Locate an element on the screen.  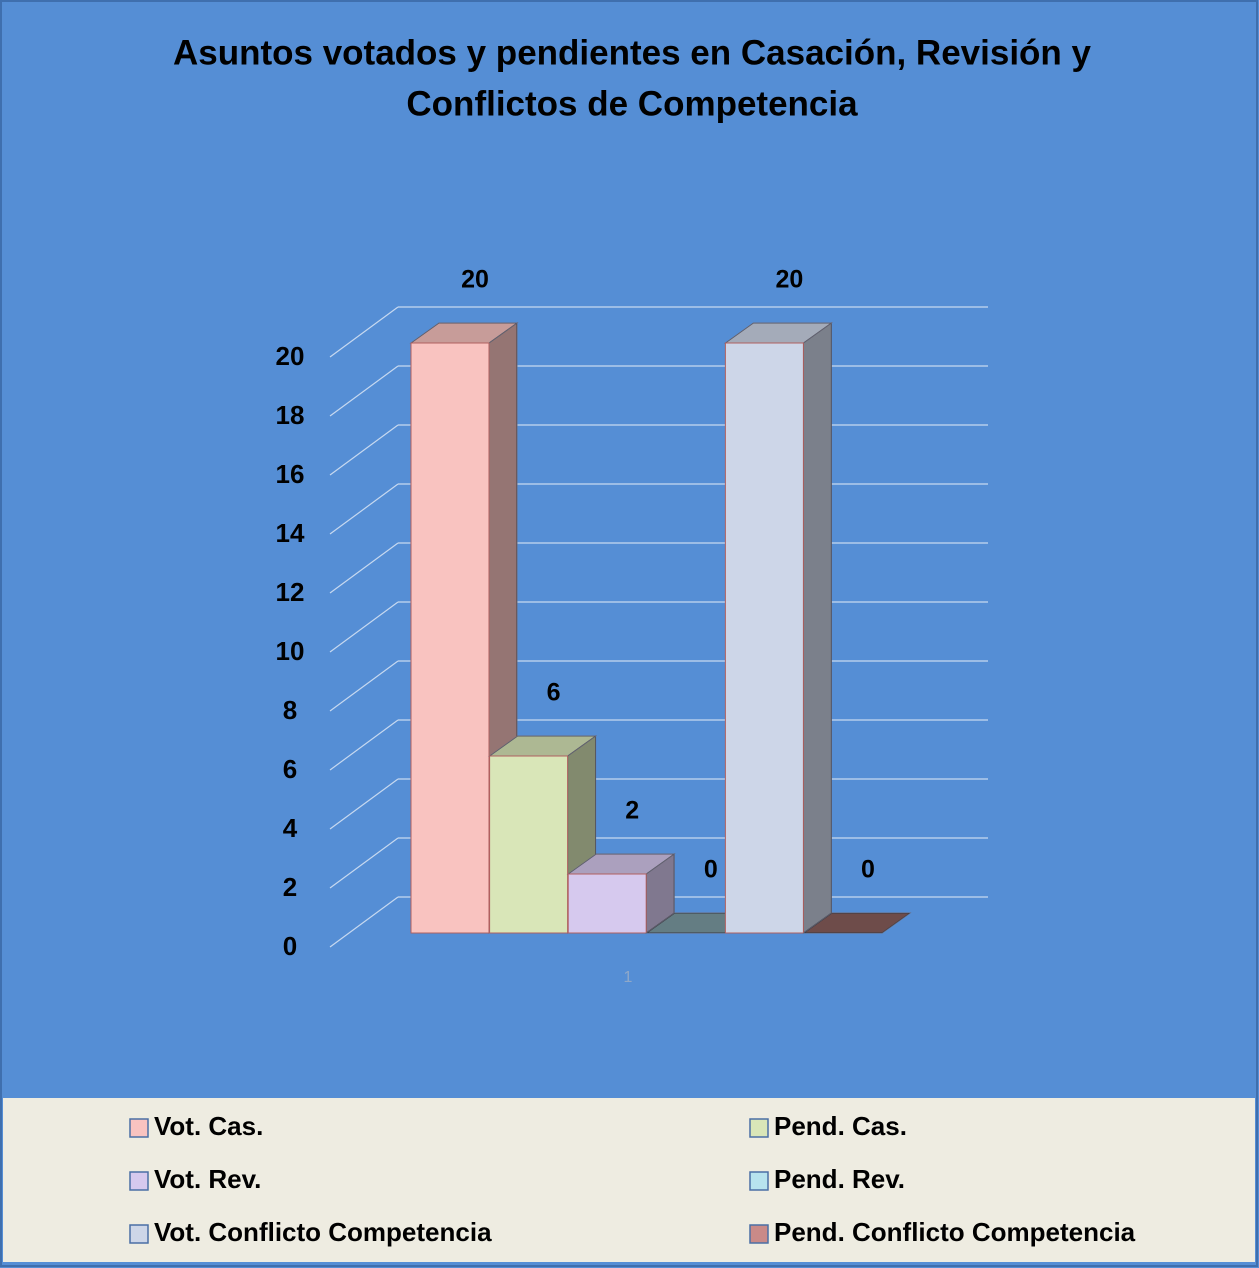
y-tick-label: 12 is located at coordinates (290, 592).